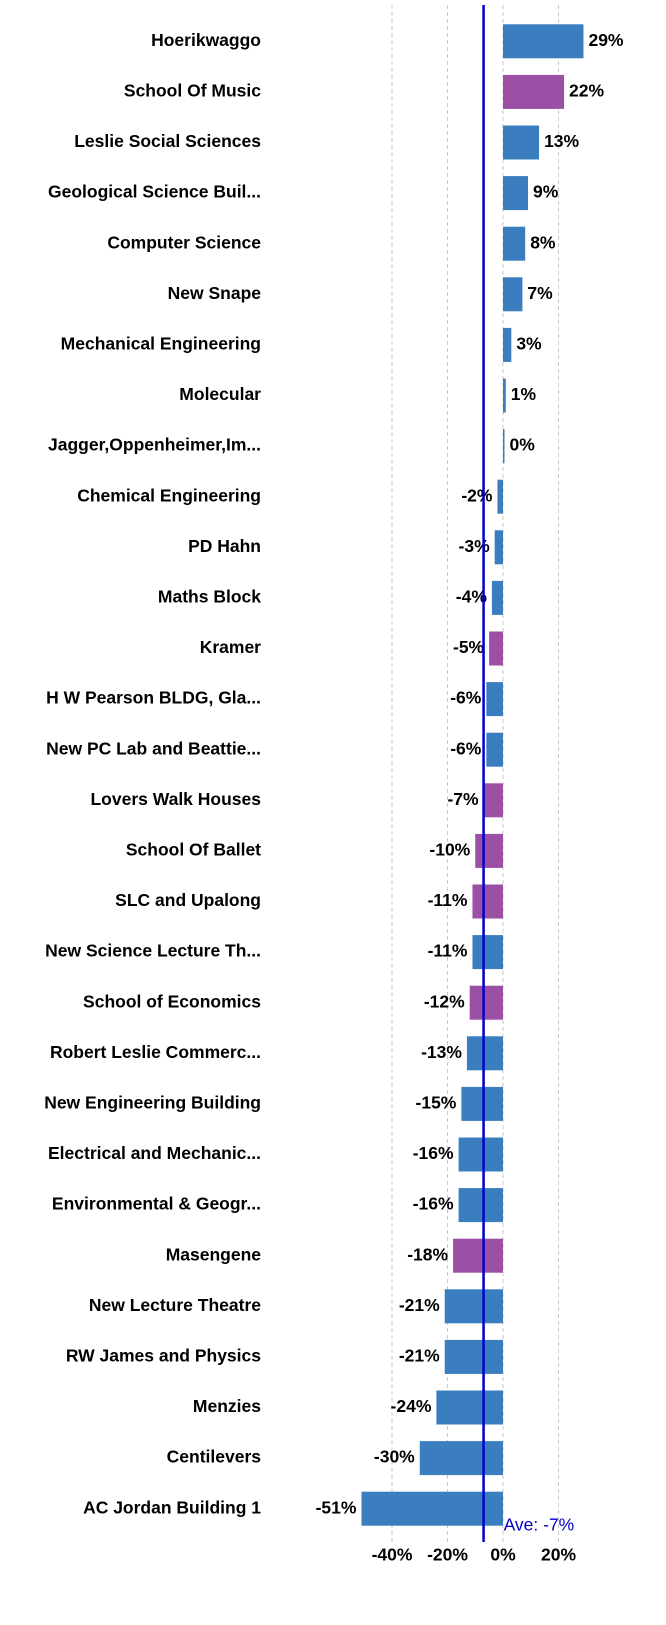 The height and width of the screenshot is (1625, 666). What do you see at coordinates (503, 1555) in the screenshot?
I see `x-tick-label: 0%` at bounding box center [503, 1555].